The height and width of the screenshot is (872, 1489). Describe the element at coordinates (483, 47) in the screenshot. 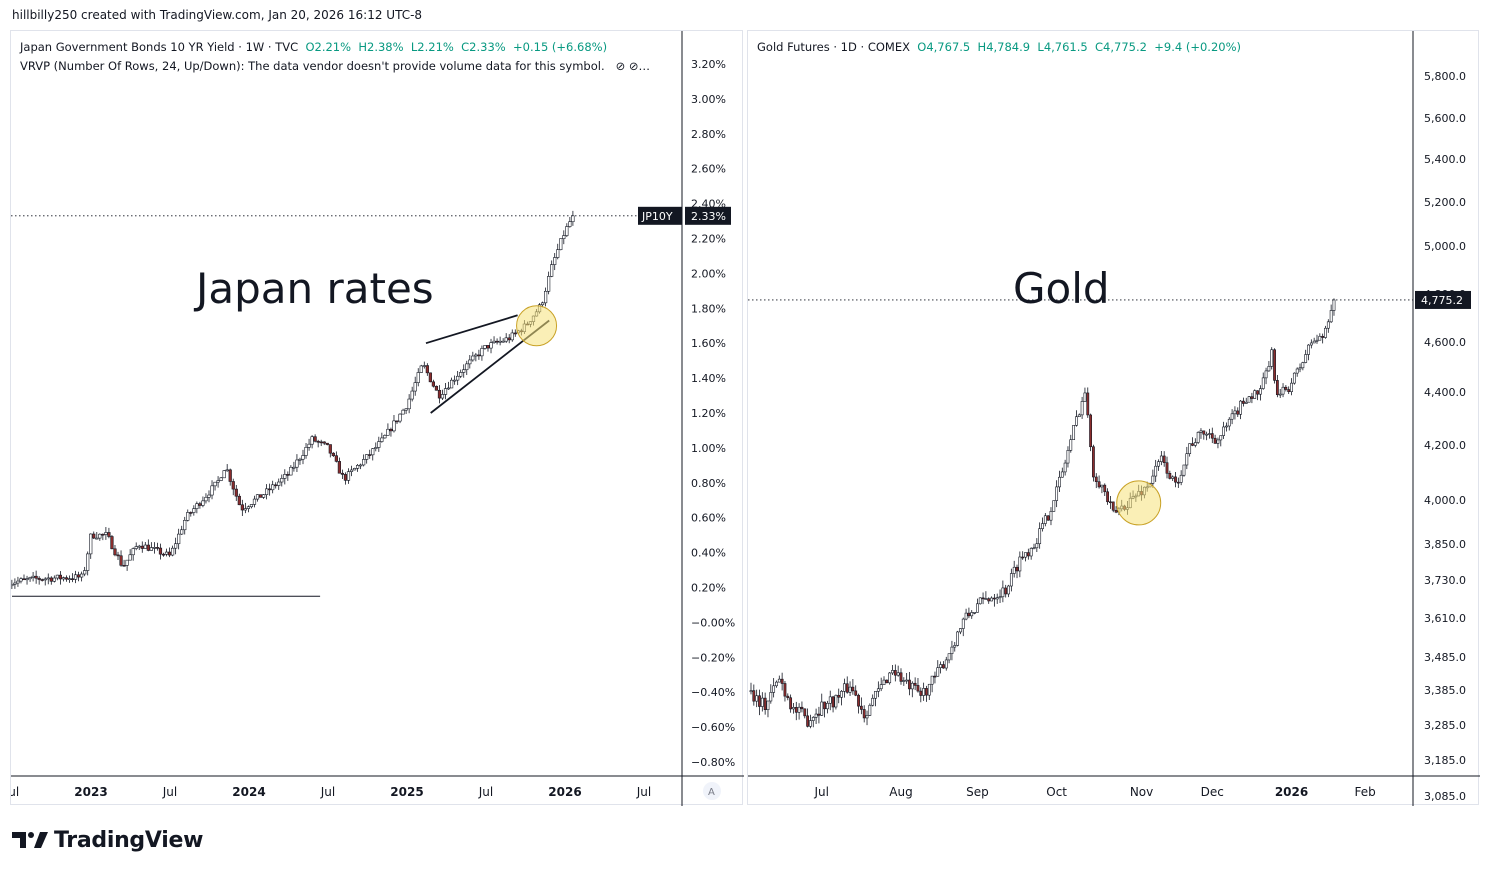

I see `japan-close: C2.33%` at that location.